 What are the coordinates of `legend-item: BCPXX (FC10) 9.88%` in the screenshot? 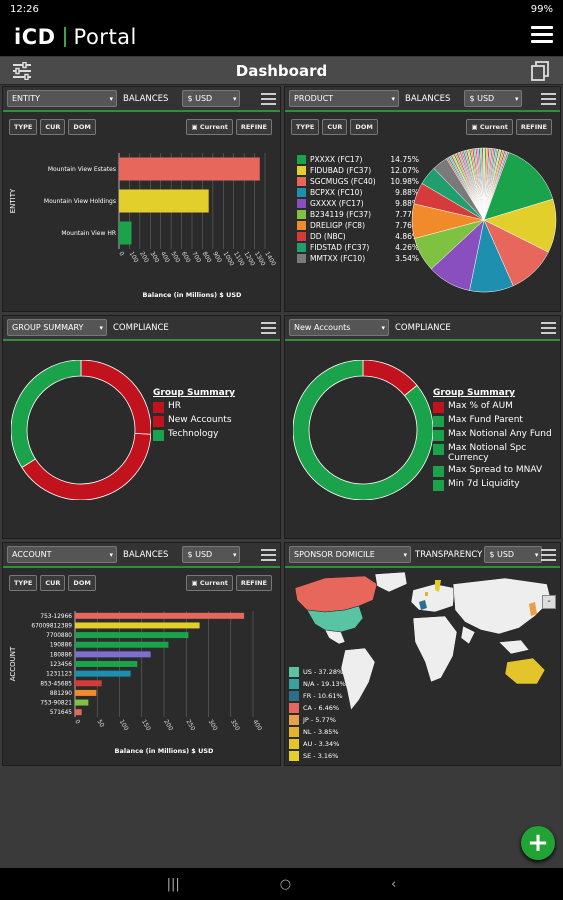 It's located at (358, 192).